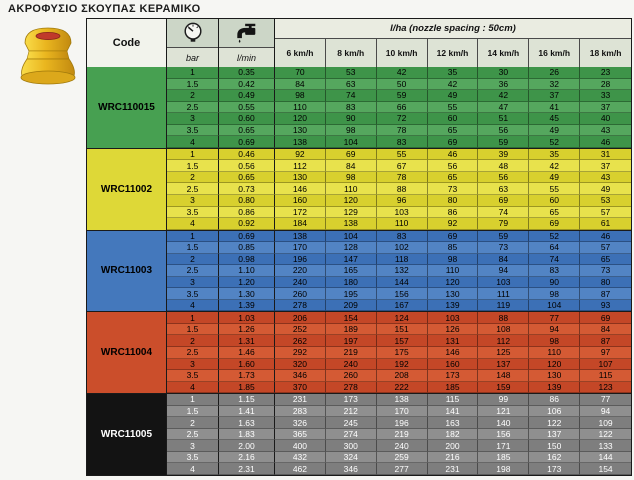  What do you see at coordinates (127, 43) in the screenshot?
I see `code-column-header: Code` at bounding box center [127, 43].